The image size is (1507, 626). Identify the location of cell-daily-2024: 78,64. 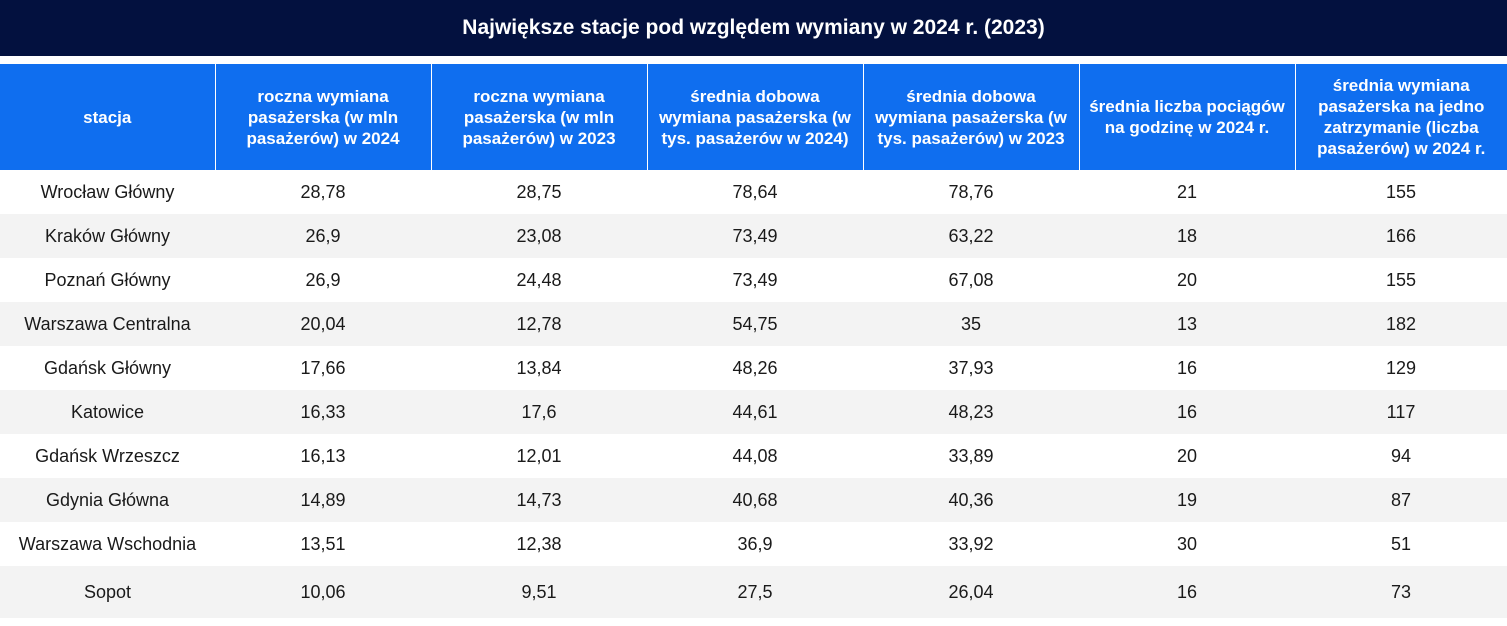
(755, 192).